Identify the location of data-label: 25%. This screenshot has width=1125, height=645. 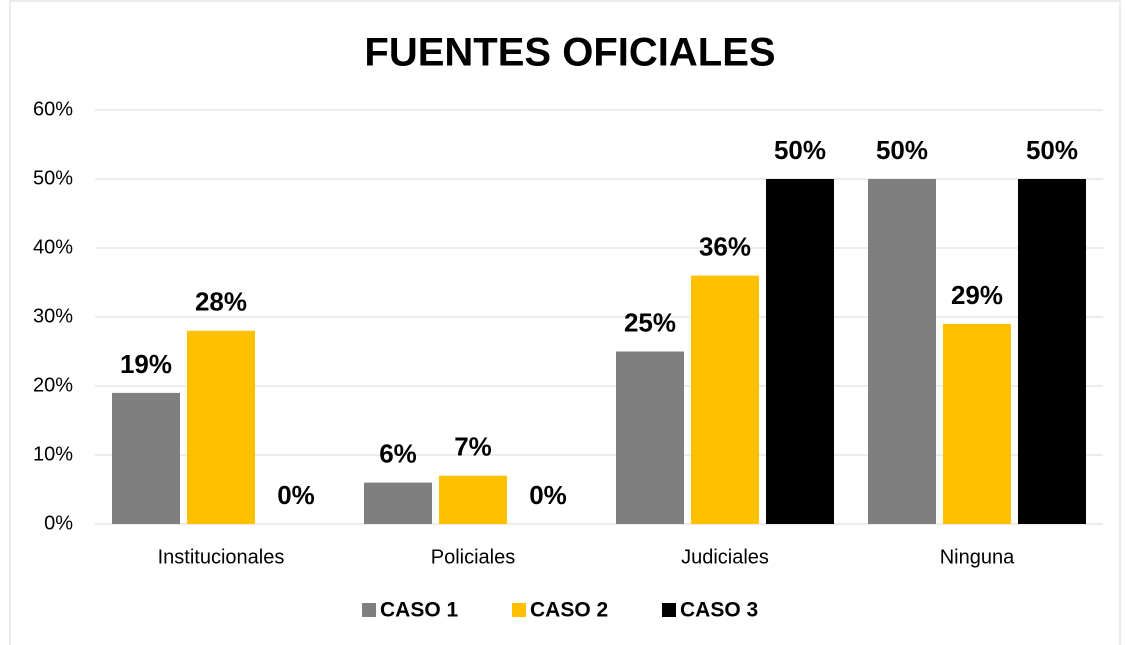
(650, 322).